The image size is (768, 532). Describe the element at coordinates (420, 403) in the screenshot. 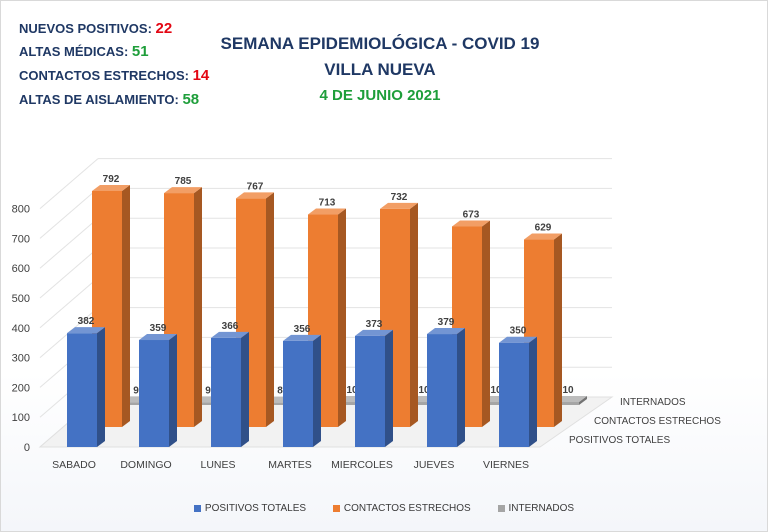

I see `bar-internados-miercoles` at that location.